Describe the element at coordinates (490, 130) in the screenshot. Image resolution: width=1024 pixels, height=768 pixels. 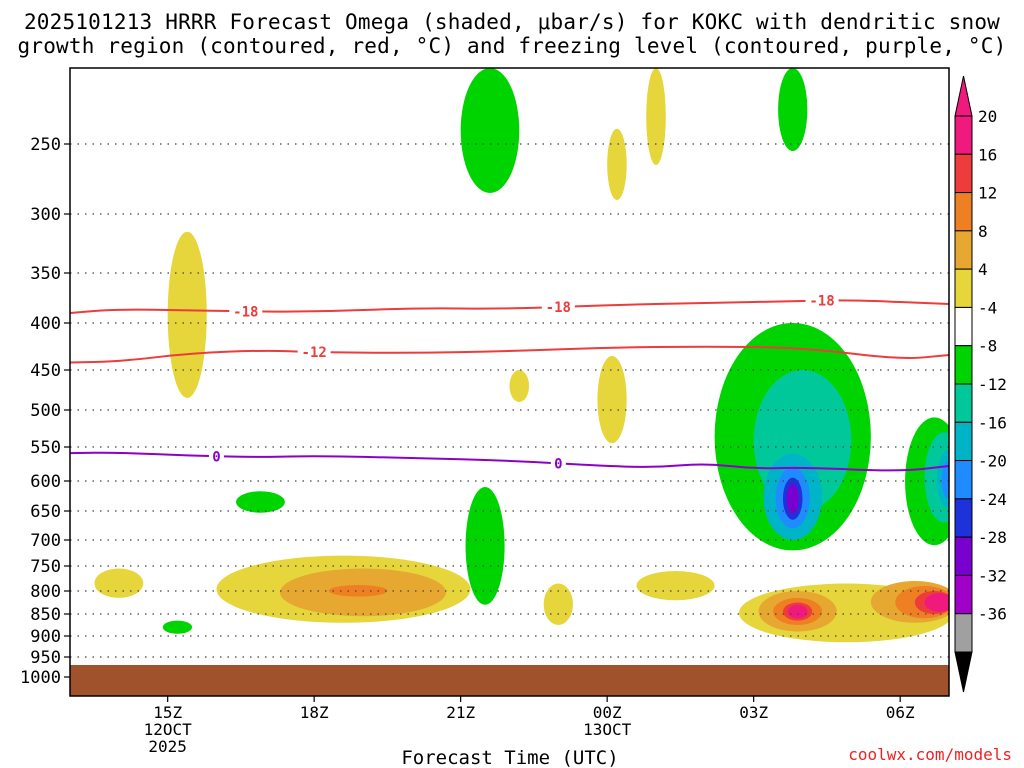
I see `omega-region--8-22` at that location.